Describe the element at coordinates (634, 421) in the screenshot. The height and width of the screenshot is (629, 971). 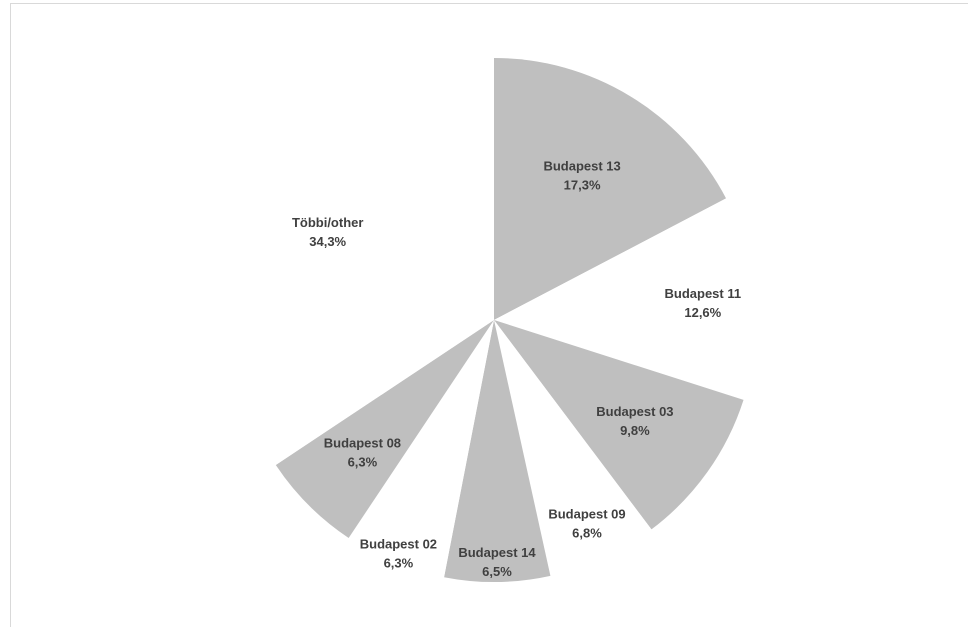
I see `slice-label-budapest-03: Budapest 03 9,8%` at that location.